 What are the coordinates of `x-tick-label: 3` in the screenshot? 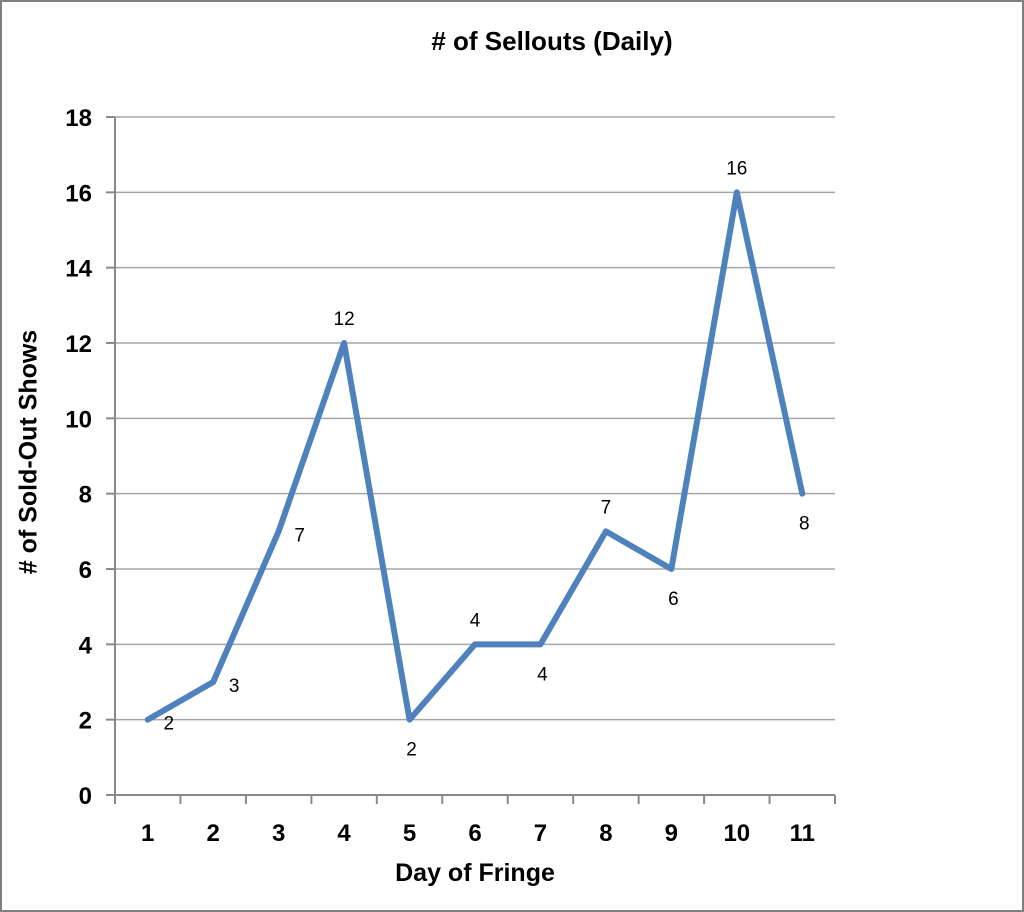 It's located at (278, 833).